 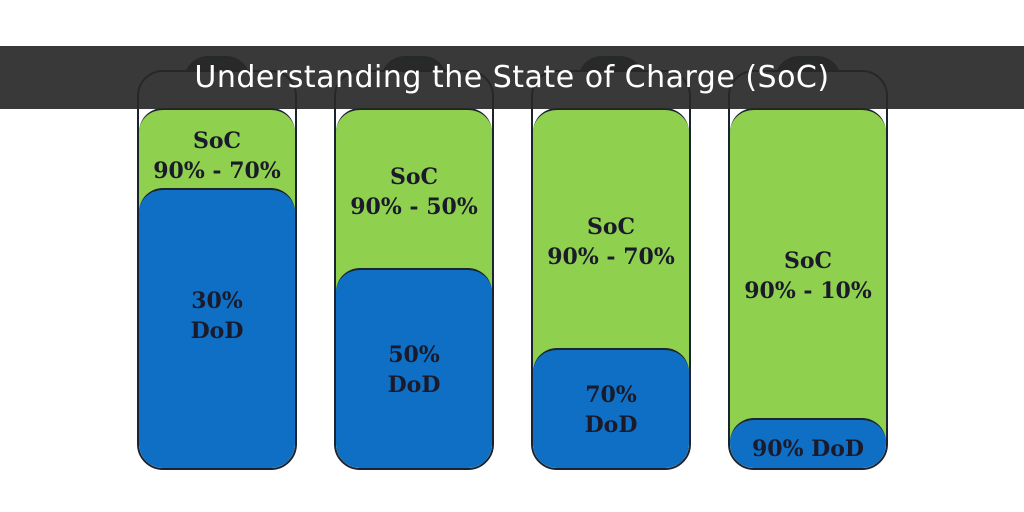 I want to click on battery-2: SoC 90% - 50% 50% DoD, so click(x=414, y=263).